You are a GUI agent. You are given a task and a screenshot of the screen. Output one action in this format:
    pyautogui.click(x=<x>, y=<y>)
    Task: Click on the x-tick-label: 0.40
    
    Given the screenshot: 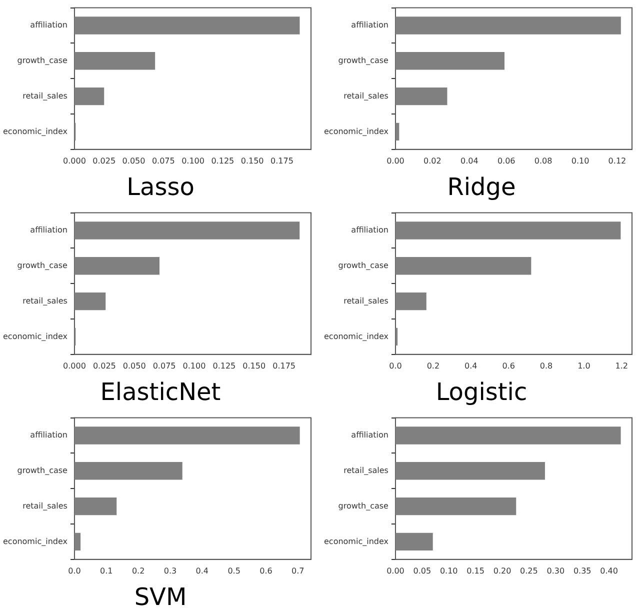 What is the action you would take?
    pyautogui.click(x=609, y=571)
    